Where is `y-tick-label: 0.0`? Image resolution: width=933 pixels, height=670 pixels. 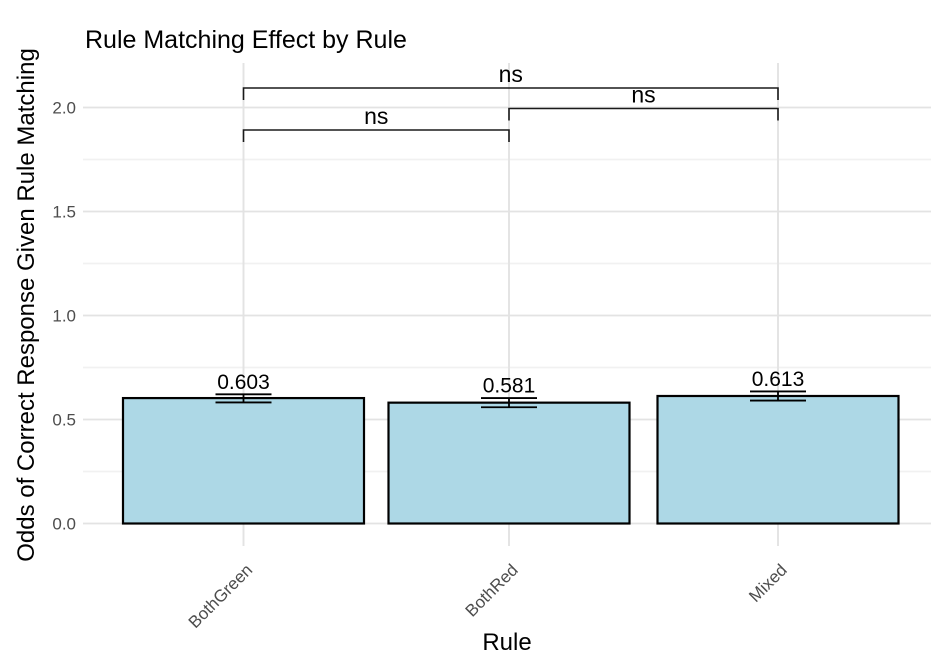 y-tick-label: 0.0 is located at coordinates (64, 524).